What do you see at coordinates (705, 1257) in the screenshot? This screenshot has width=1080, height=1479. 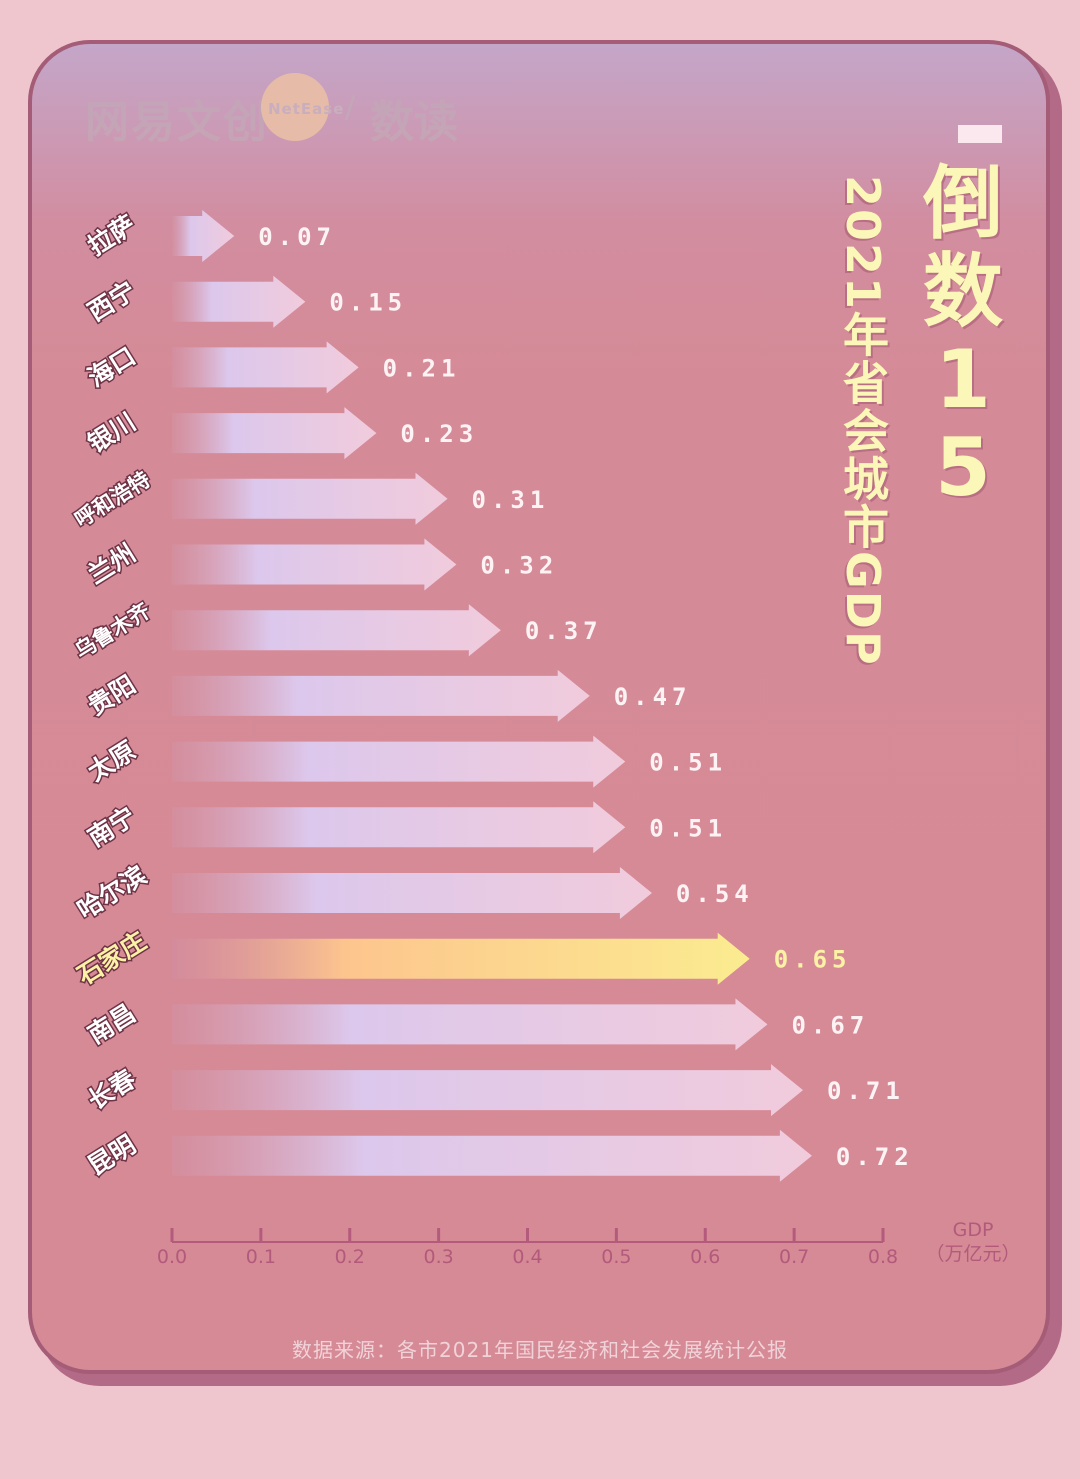 I see `tick-label: 0.6` at bounding box center [705, 1257].